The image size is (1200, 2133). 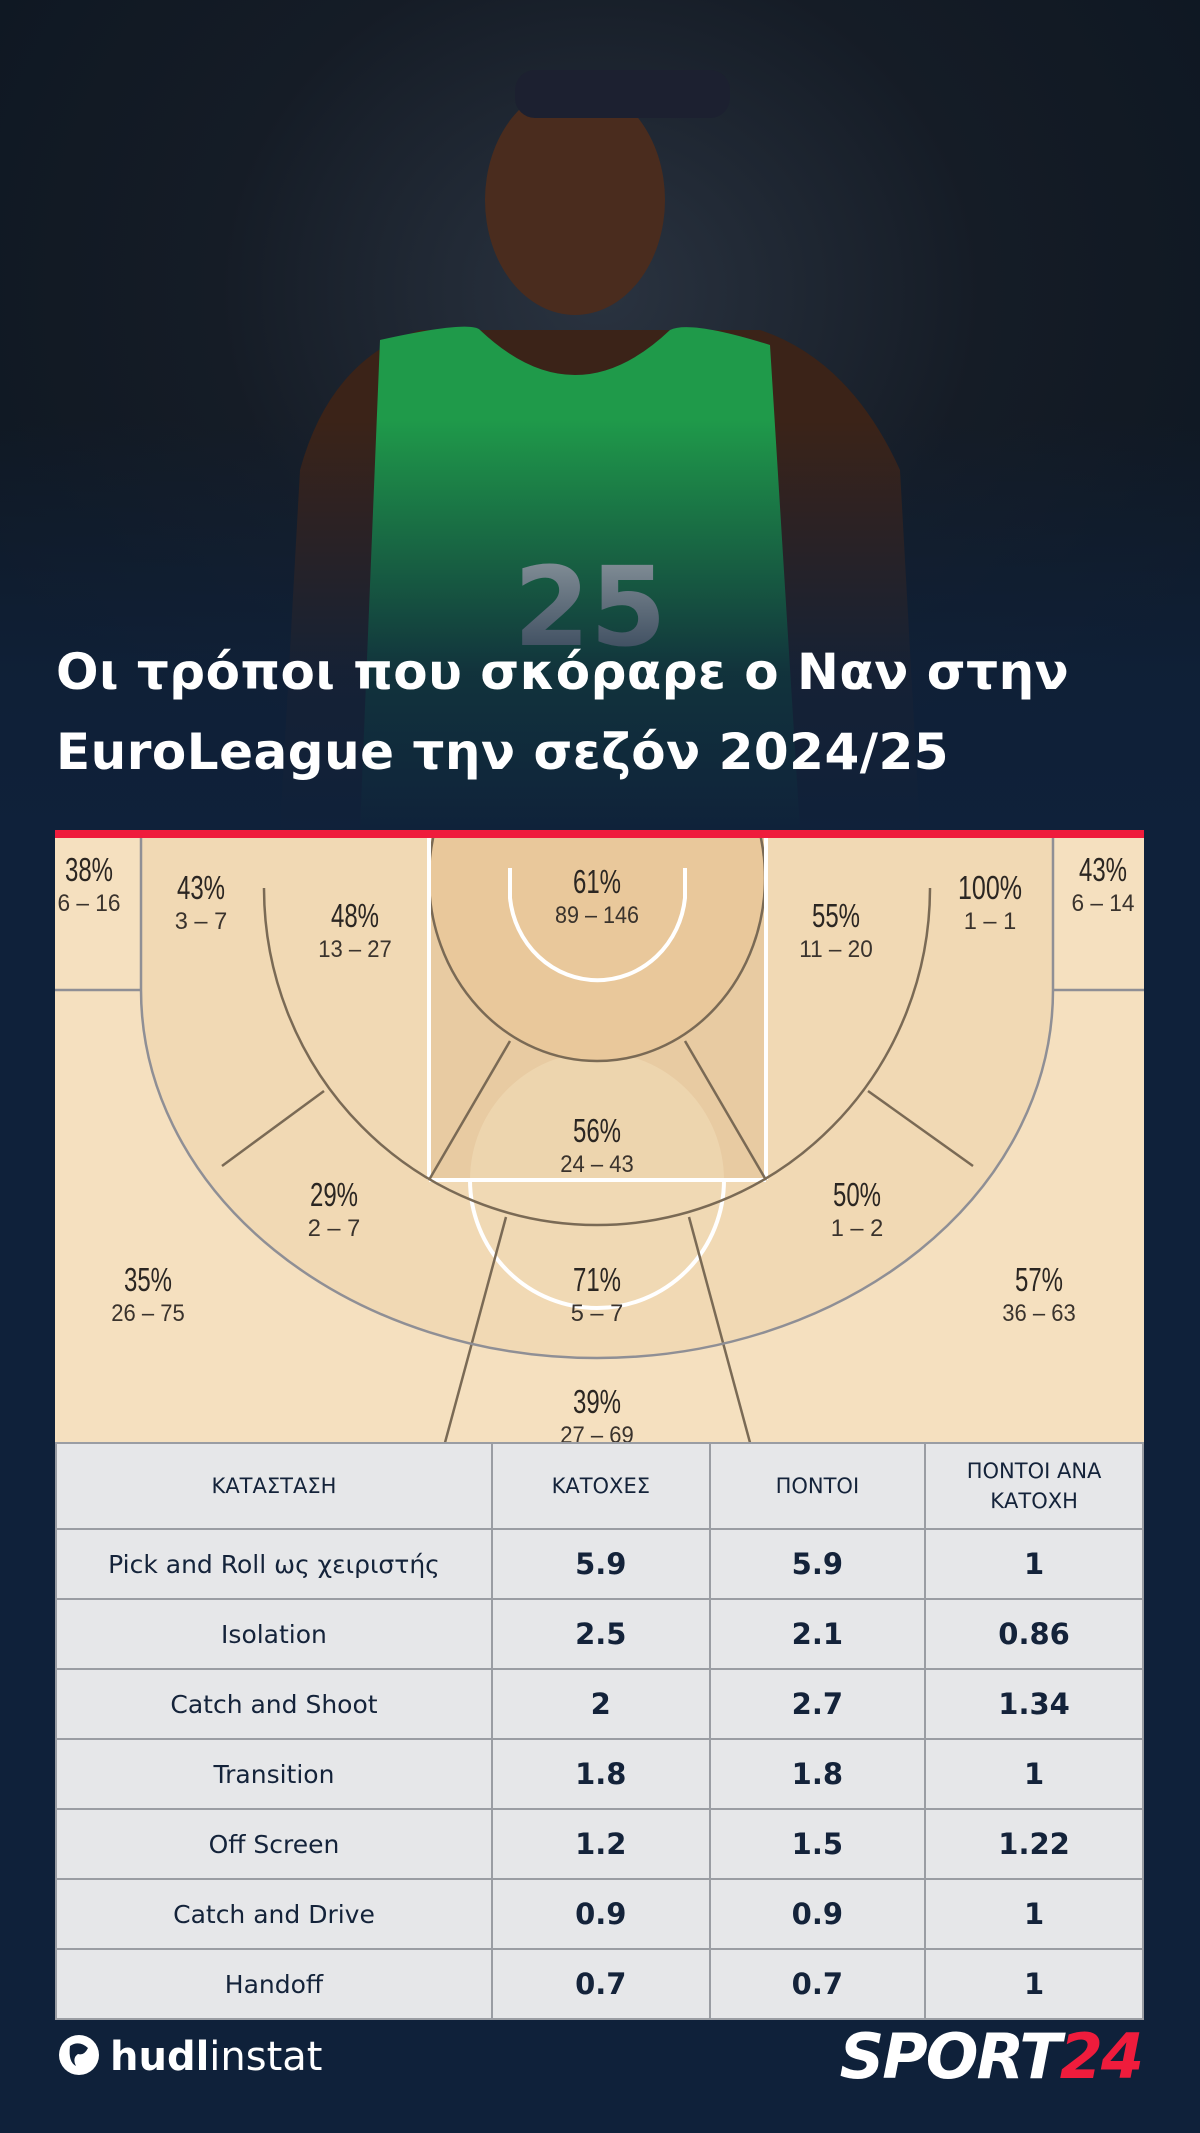 What do you see at coordinates (597, 915) in the screenshot?
I see `zone-made-attempts: 89 – 146` at bounding box center [597, 915].